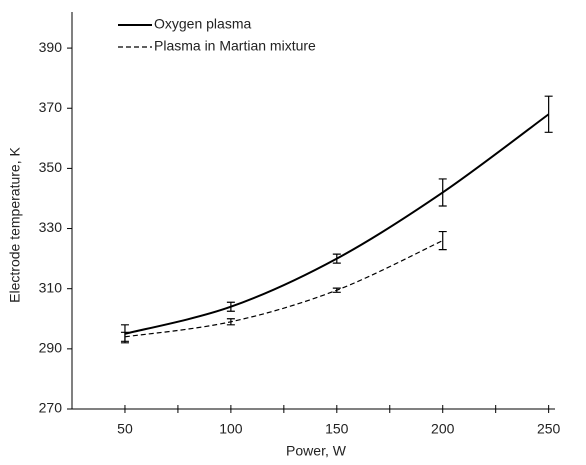 The height and width of the screenshot is (465, 586). What do you see at coordinates (51, 47) in the screenshot?
I see `y-tick-label: 390` at bounding box center [51, 47].